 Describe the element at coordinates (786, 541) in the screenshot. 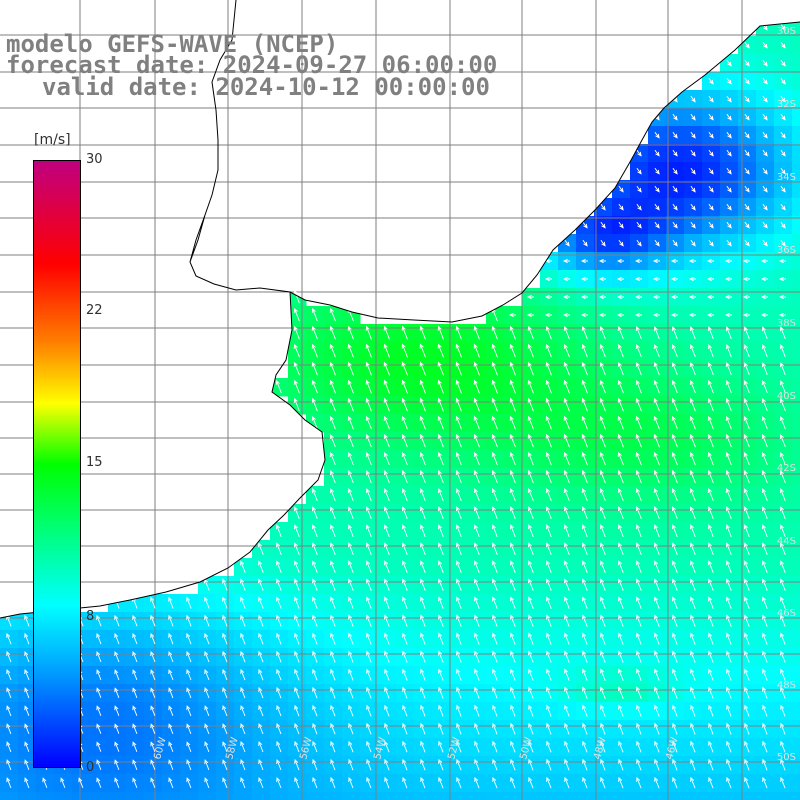

I see `latitude-label: 44S` at that location.